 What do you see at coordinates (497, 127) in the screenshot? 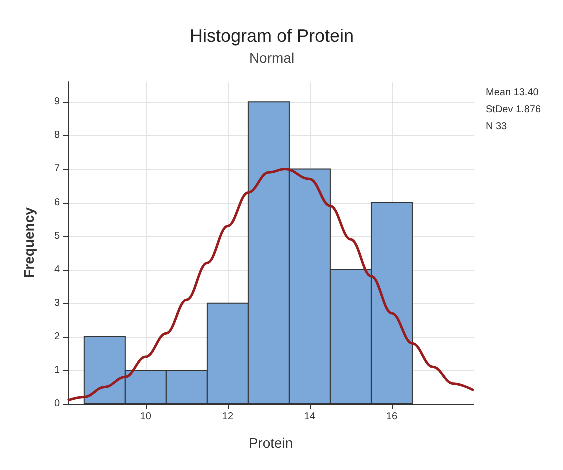
I see `text: N 33` at bounding box center [497, 127].